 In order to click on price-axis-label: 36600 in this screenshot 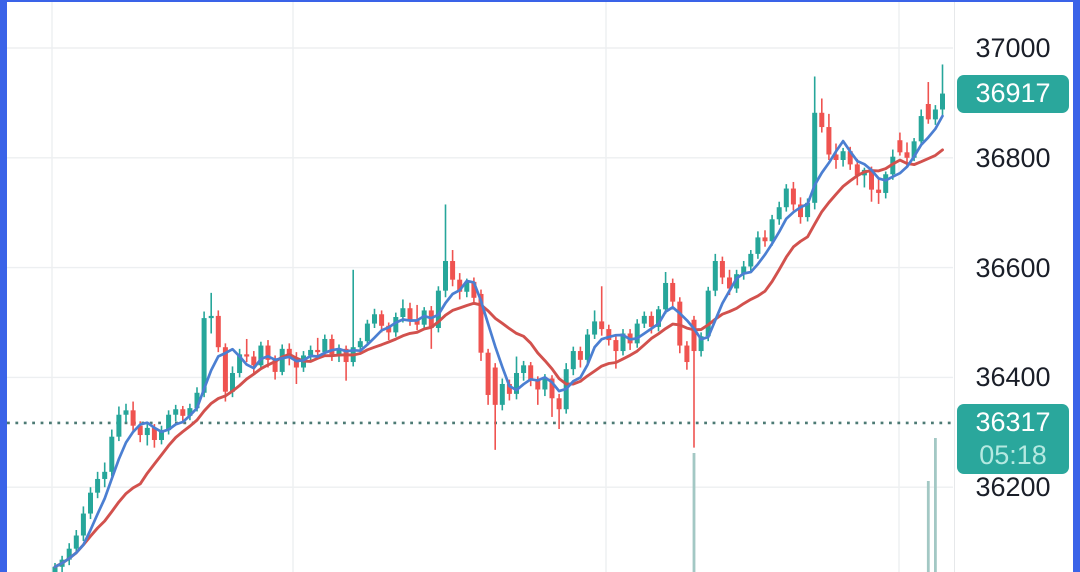, I will do `click(1013, 267)`.